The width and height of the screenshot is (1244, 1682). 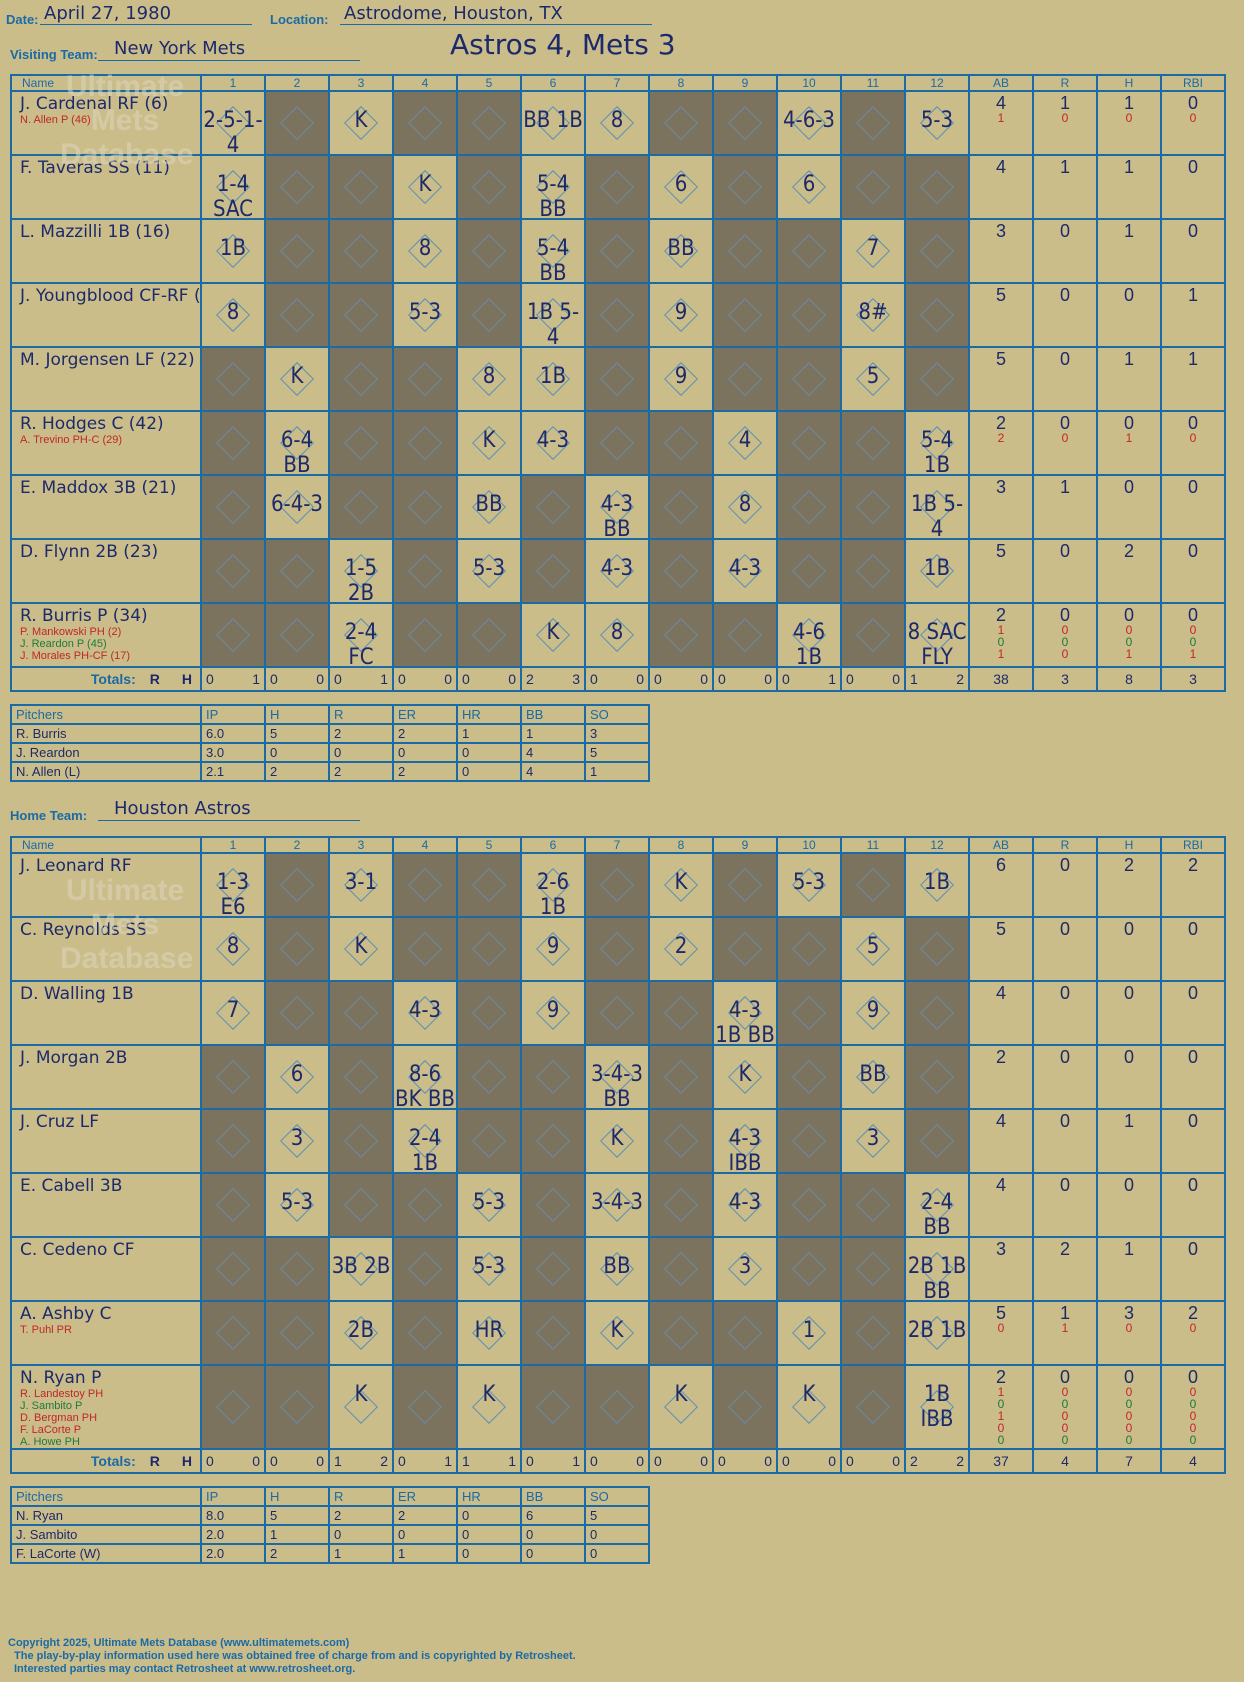 What do you see at coordinates (106, 1496) in the screenshot?
I see `pitcher-col-header: Pitchers` at bounding box center [106, 1496].